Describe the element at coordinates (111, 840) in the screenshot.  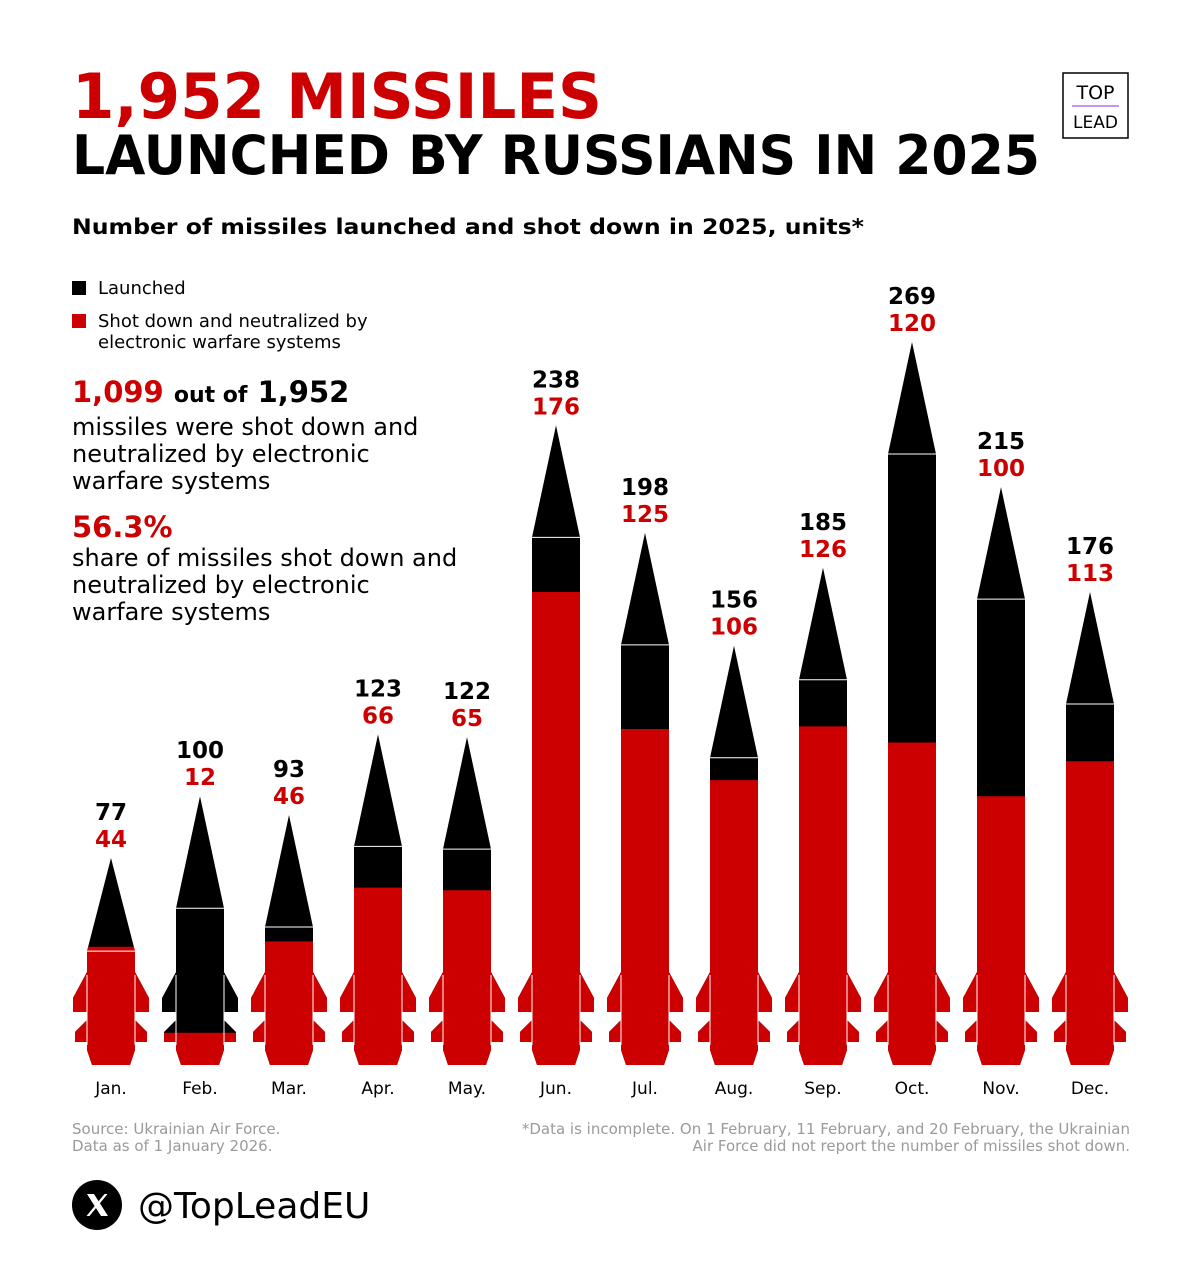
I see `value-label-shot-down: 44` at that location.